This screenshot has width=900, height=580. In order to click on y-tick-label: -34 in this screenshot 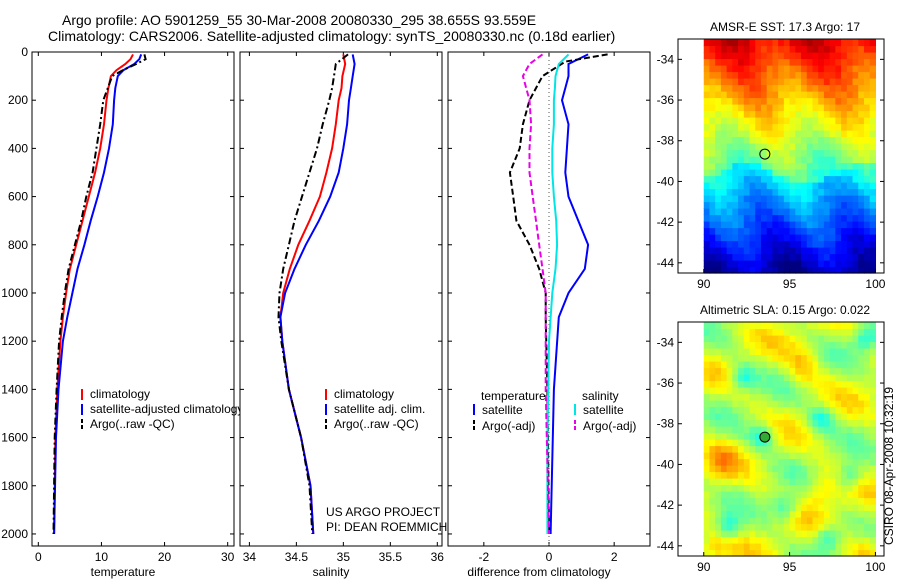, I will do `click(666, 342)`.